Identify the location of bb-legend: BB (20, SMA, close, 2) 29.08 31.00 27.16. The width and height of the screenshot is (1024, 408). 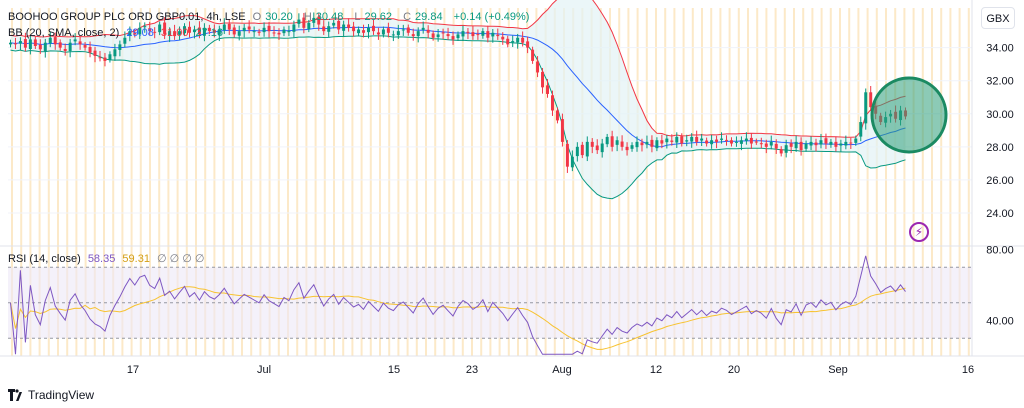
(117, 33).